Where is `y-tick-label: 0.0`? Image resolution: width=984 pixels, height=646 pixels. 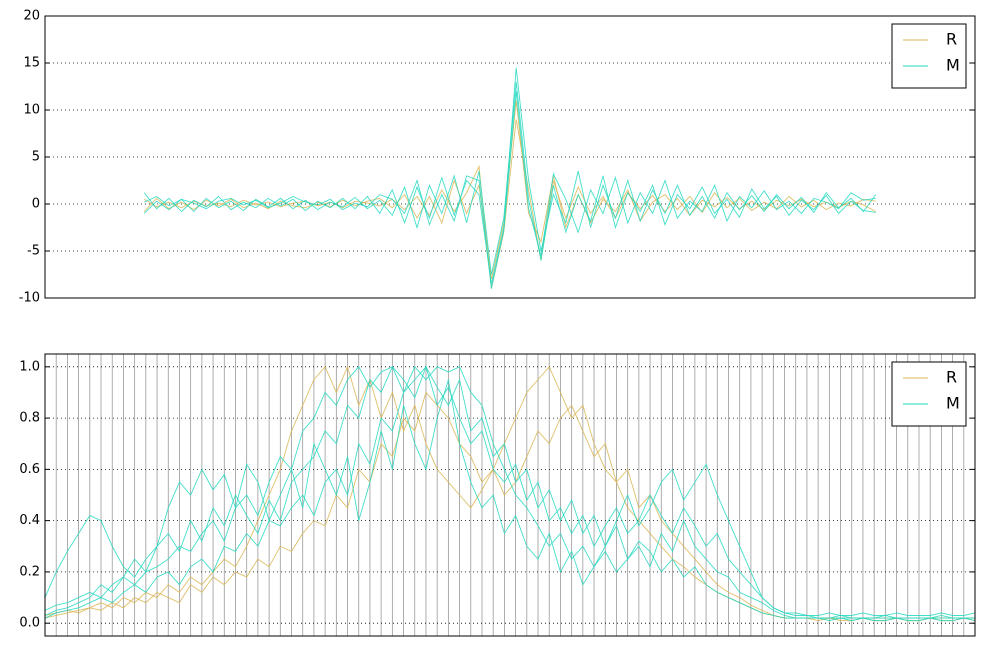
y-tick-label: 0.0 is located at coordinates (29, 623).